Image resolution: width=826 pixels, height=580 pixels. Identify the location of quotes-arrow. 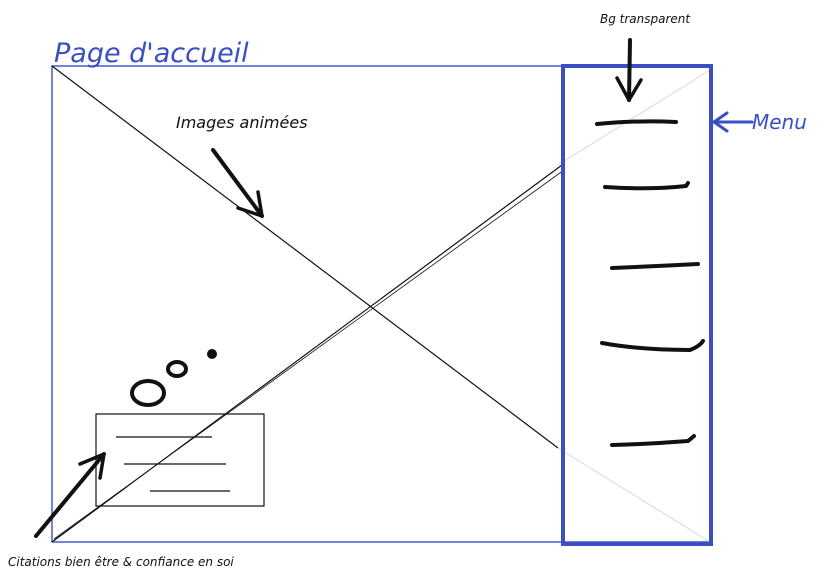
(70, 495).